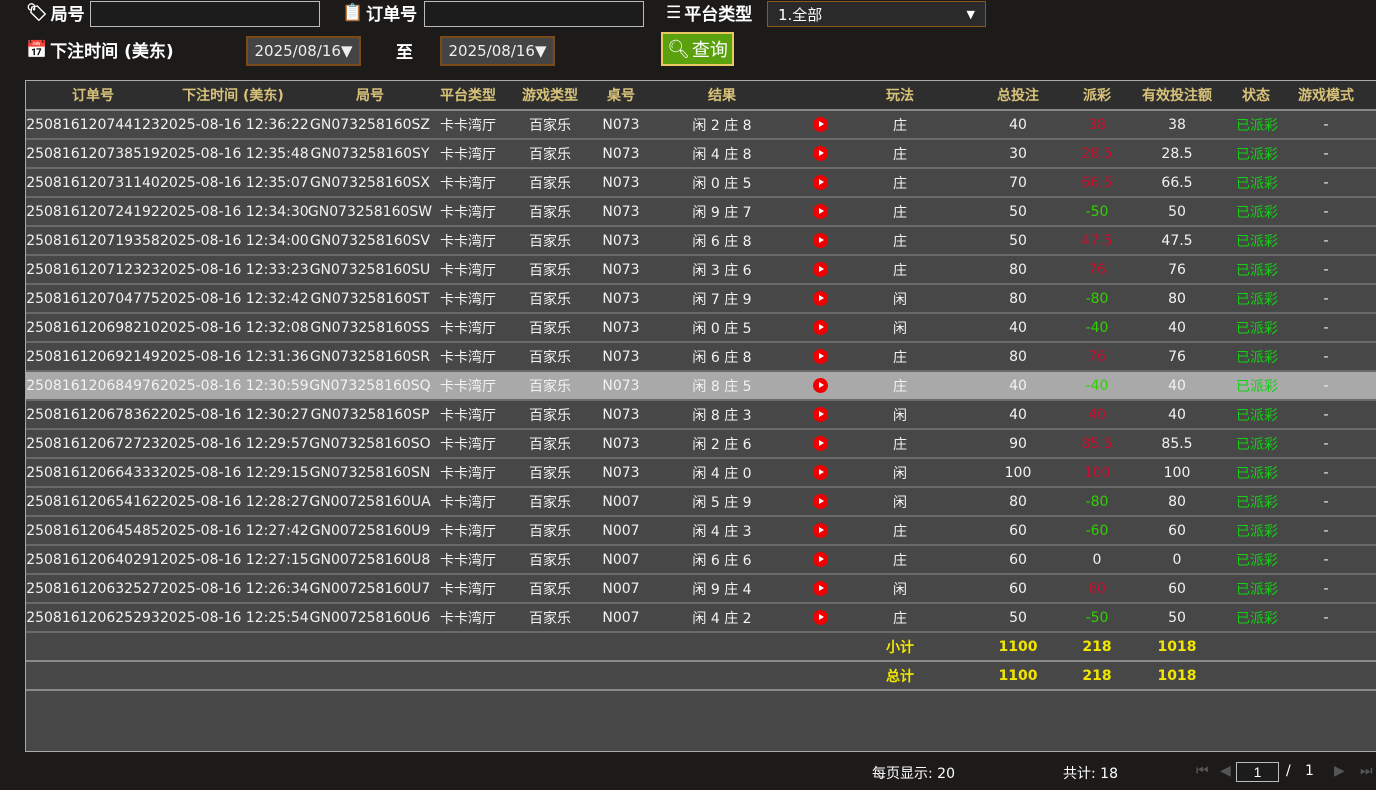  I want to click on last-page-icon: ⏭, so click(1366, 771).